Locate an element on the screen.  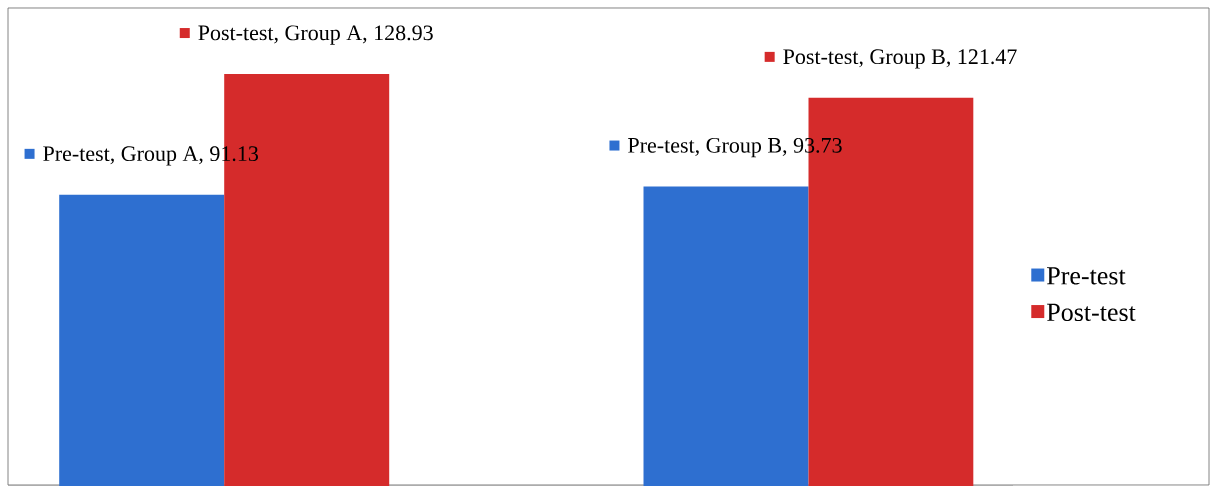
legend-label: Pre-test is located at coordinates (1086, 276).